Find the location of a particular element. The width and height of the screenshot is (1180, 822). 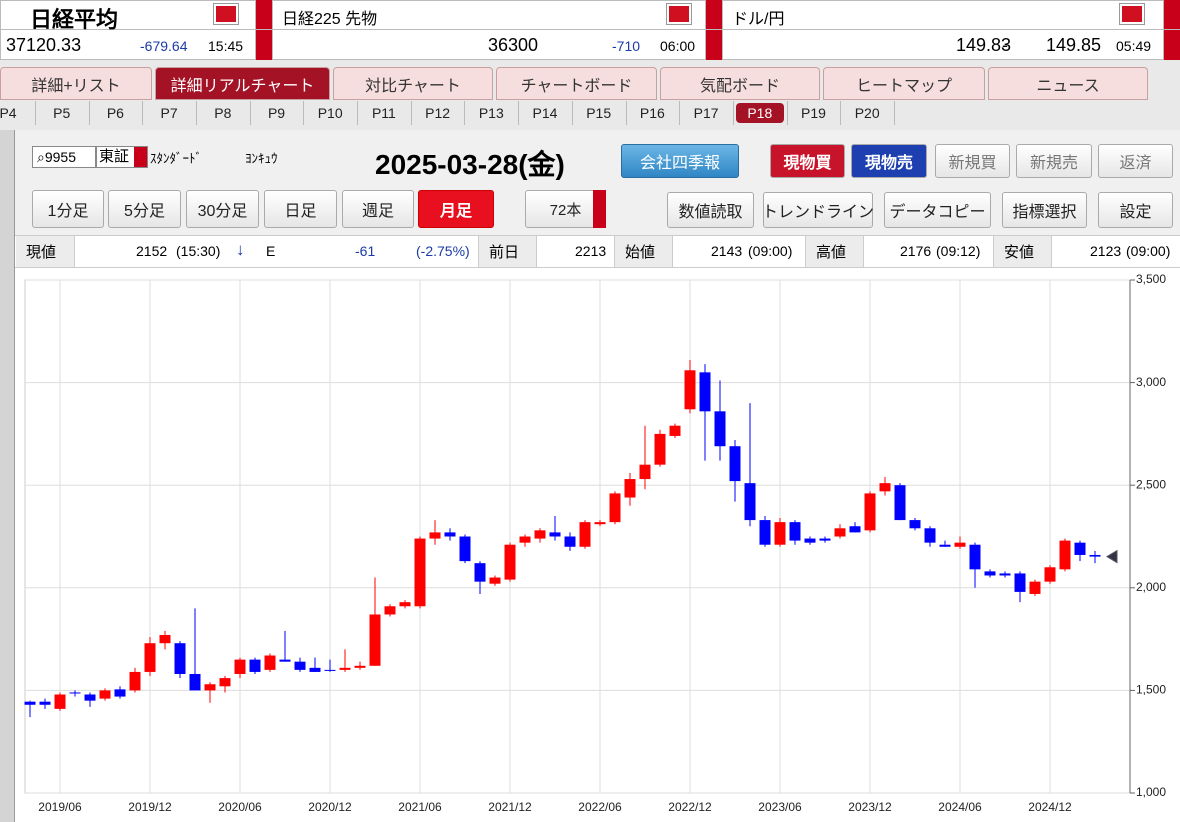

x-tick-label: 2023/06 is located at coordinates (780, 807).